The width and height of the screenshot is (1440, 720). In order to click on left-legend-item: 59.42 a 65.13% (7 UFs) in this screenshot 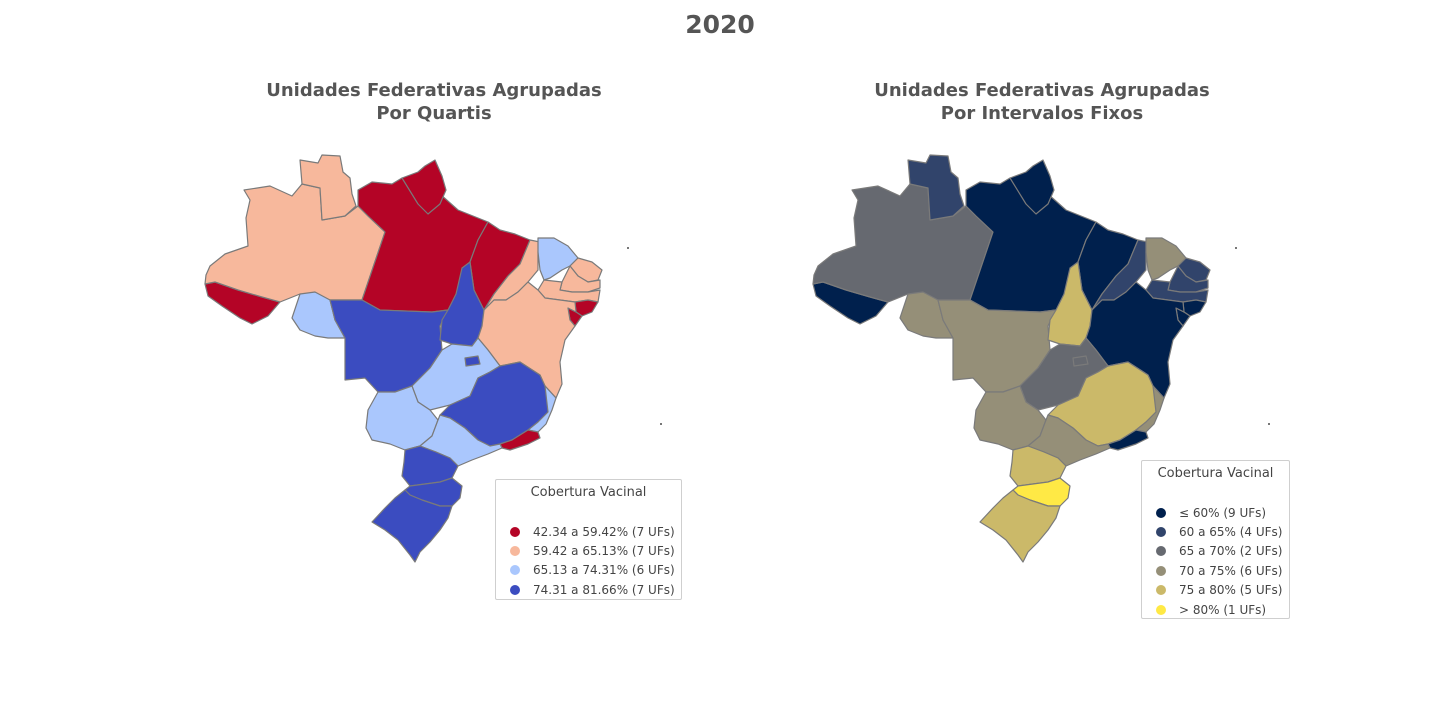, I will do `click(588, 550)`.